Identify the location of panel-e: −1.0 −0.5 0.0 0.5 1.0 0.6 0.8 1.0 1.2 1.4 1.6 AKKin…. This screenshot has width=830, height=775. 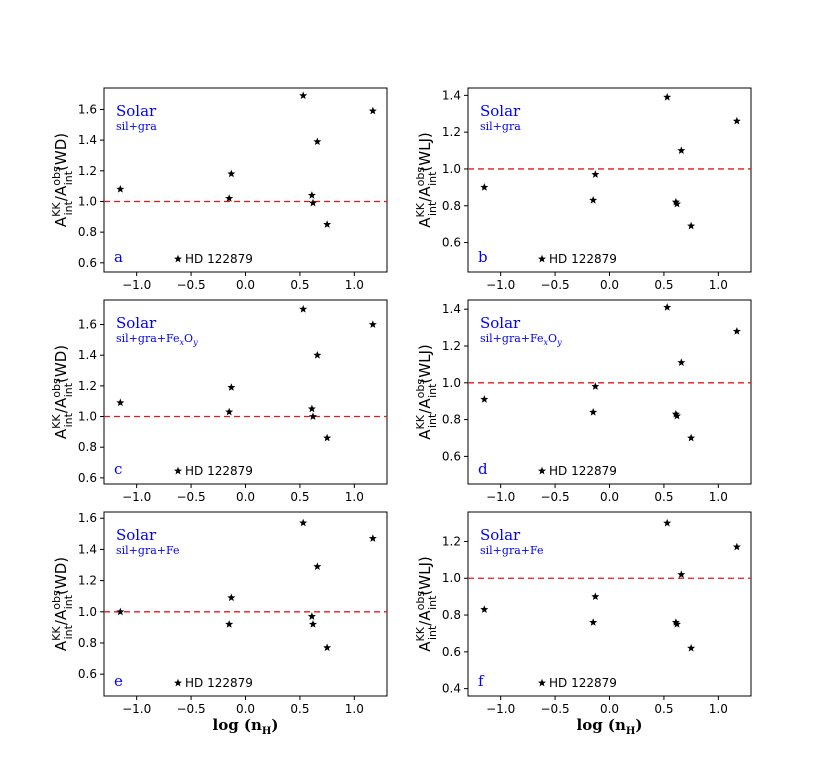
(219, 624).